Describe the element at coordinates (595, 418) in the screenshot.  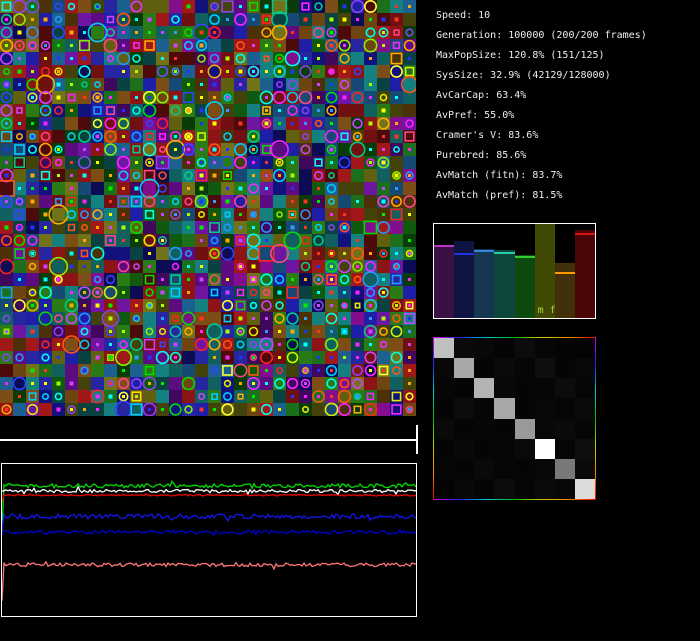
I see `matrix-border-right` at that location.